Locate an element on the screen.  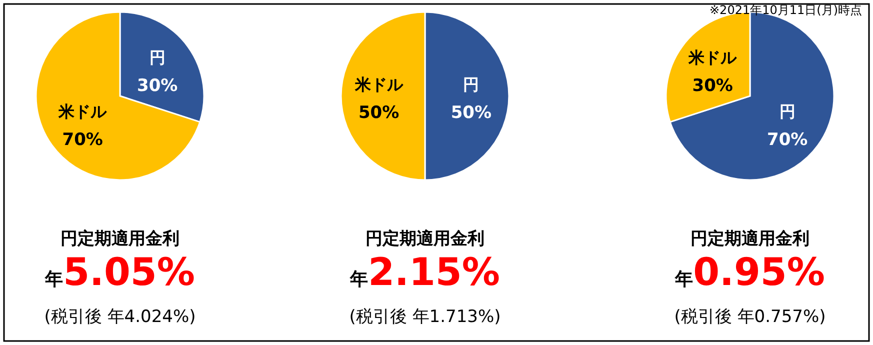
text: 5.05% is located at coordinates (129, 272).